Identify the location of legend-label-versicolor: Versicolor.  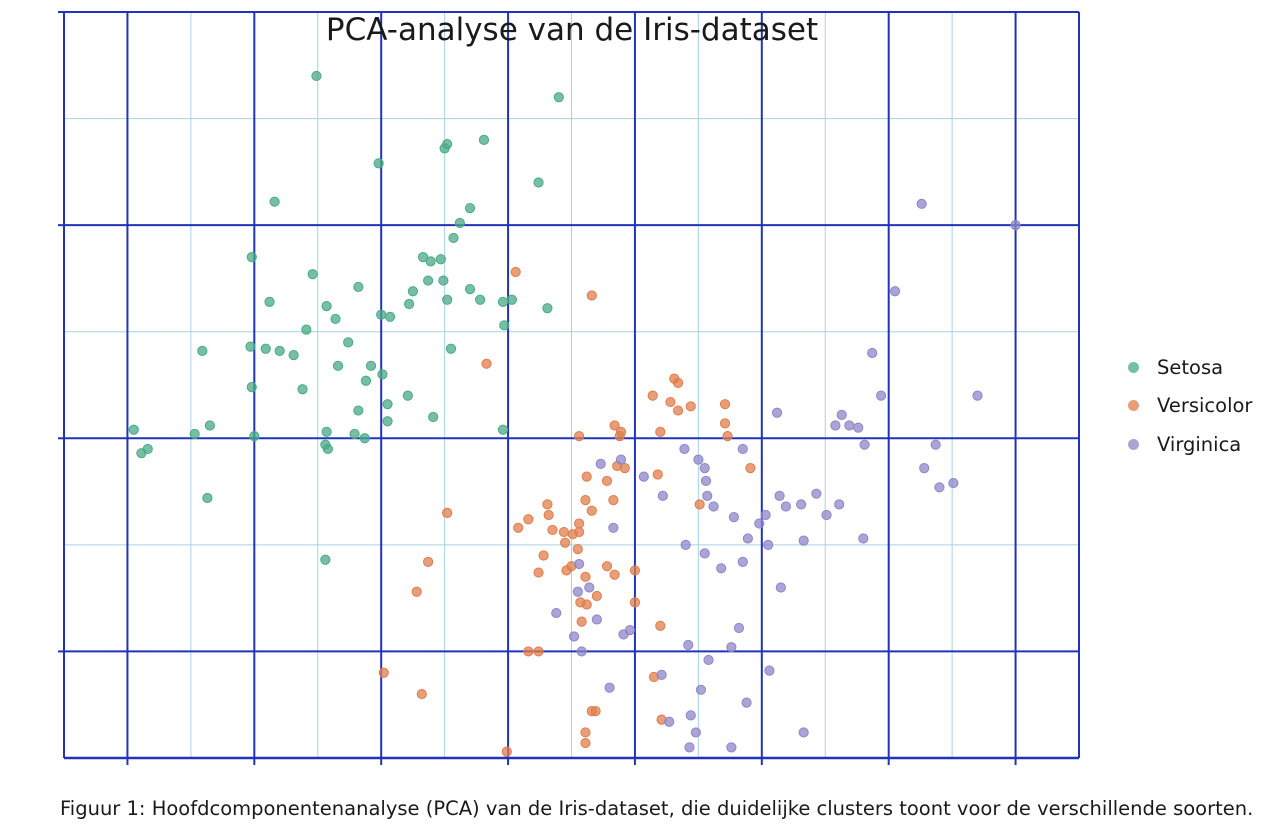
(1205, 406).